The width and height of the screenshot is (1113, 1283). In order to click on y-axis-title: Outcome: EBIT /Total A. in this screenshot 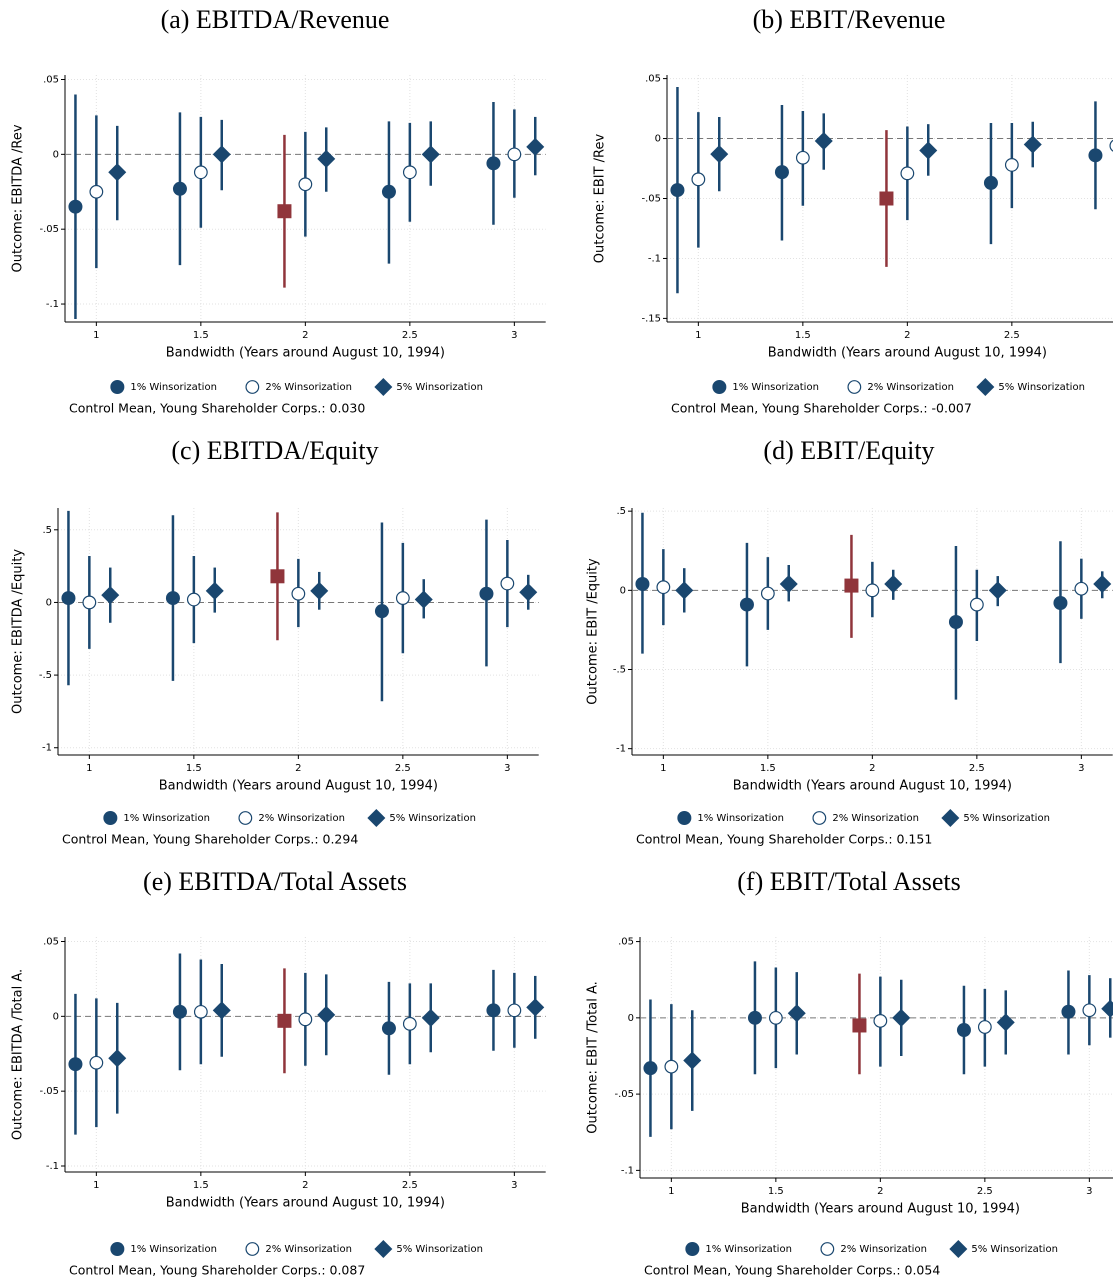, I will do `click(593, 1057)`.